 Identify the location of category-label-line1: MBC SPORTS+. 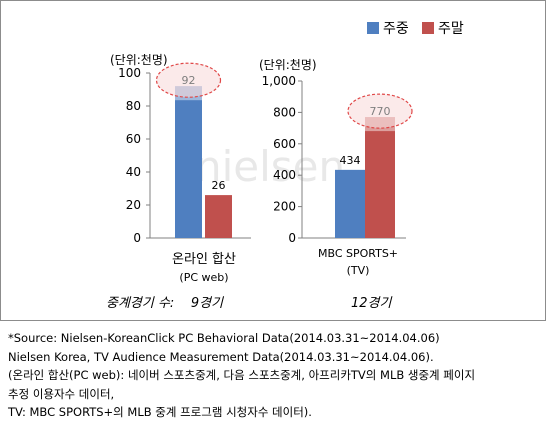
(358, 253).